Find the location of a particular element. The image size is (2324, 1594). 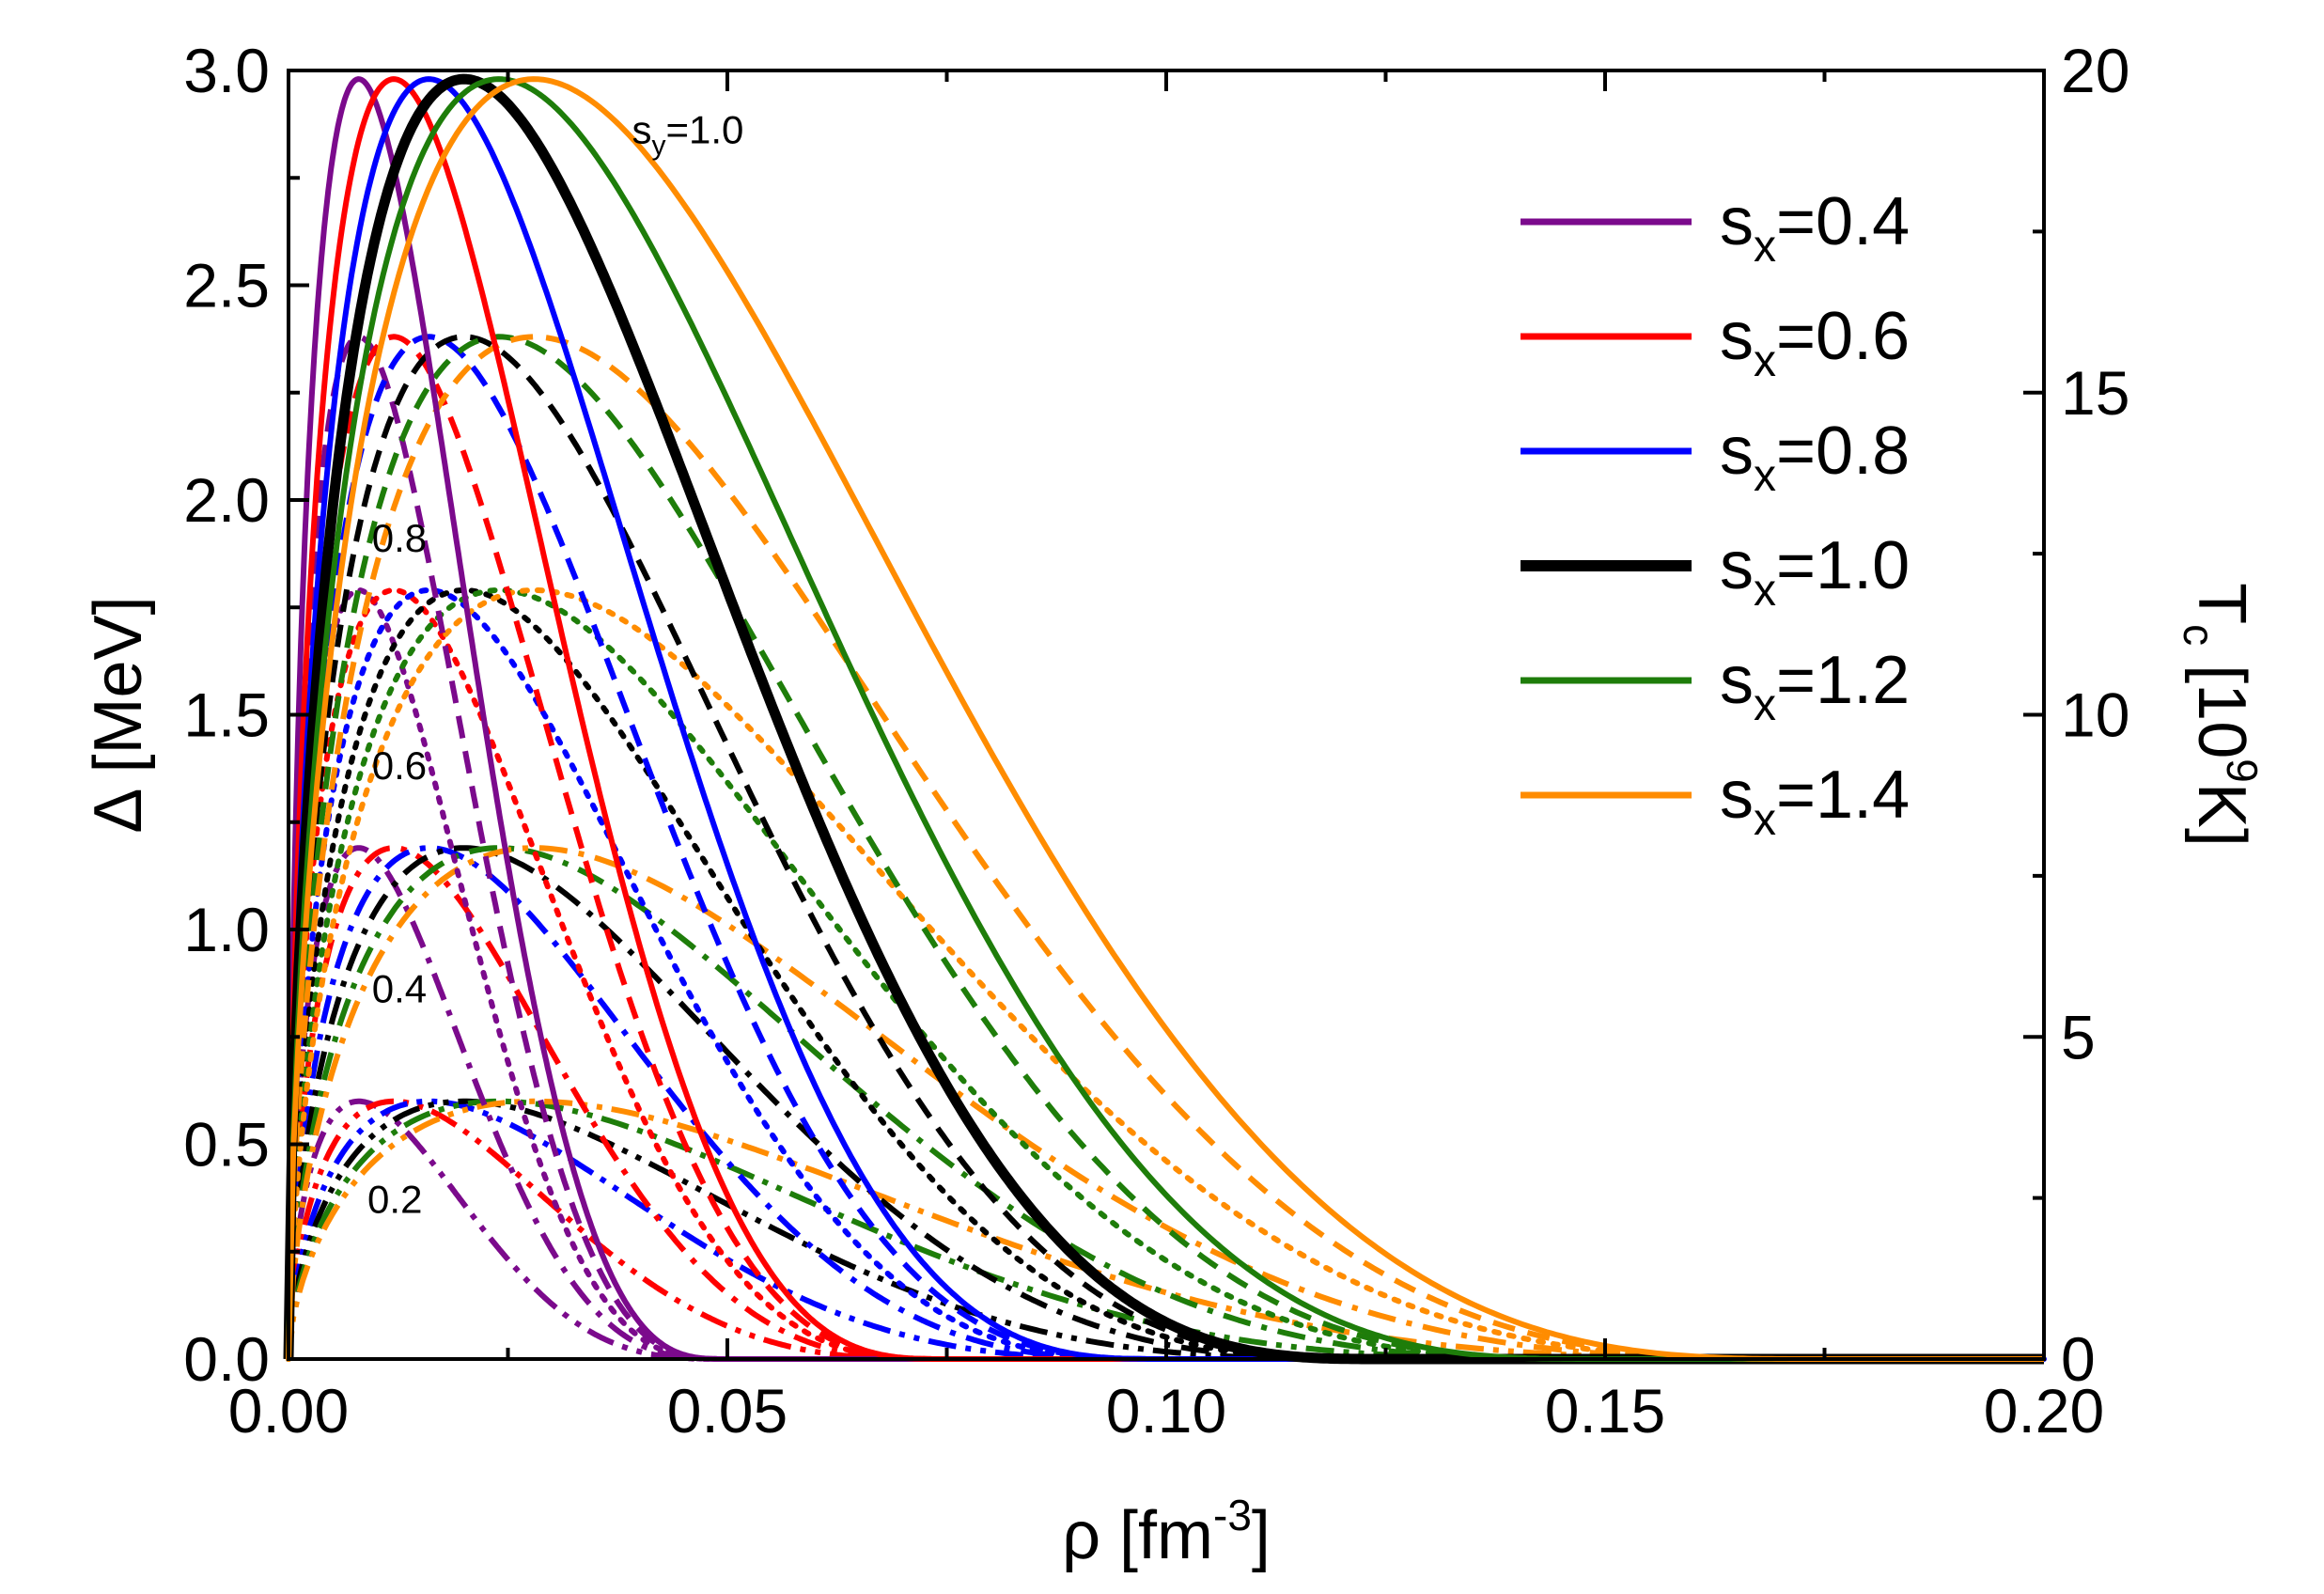

y-right-title-sup: 9 is located at coordinates (2242, 770).